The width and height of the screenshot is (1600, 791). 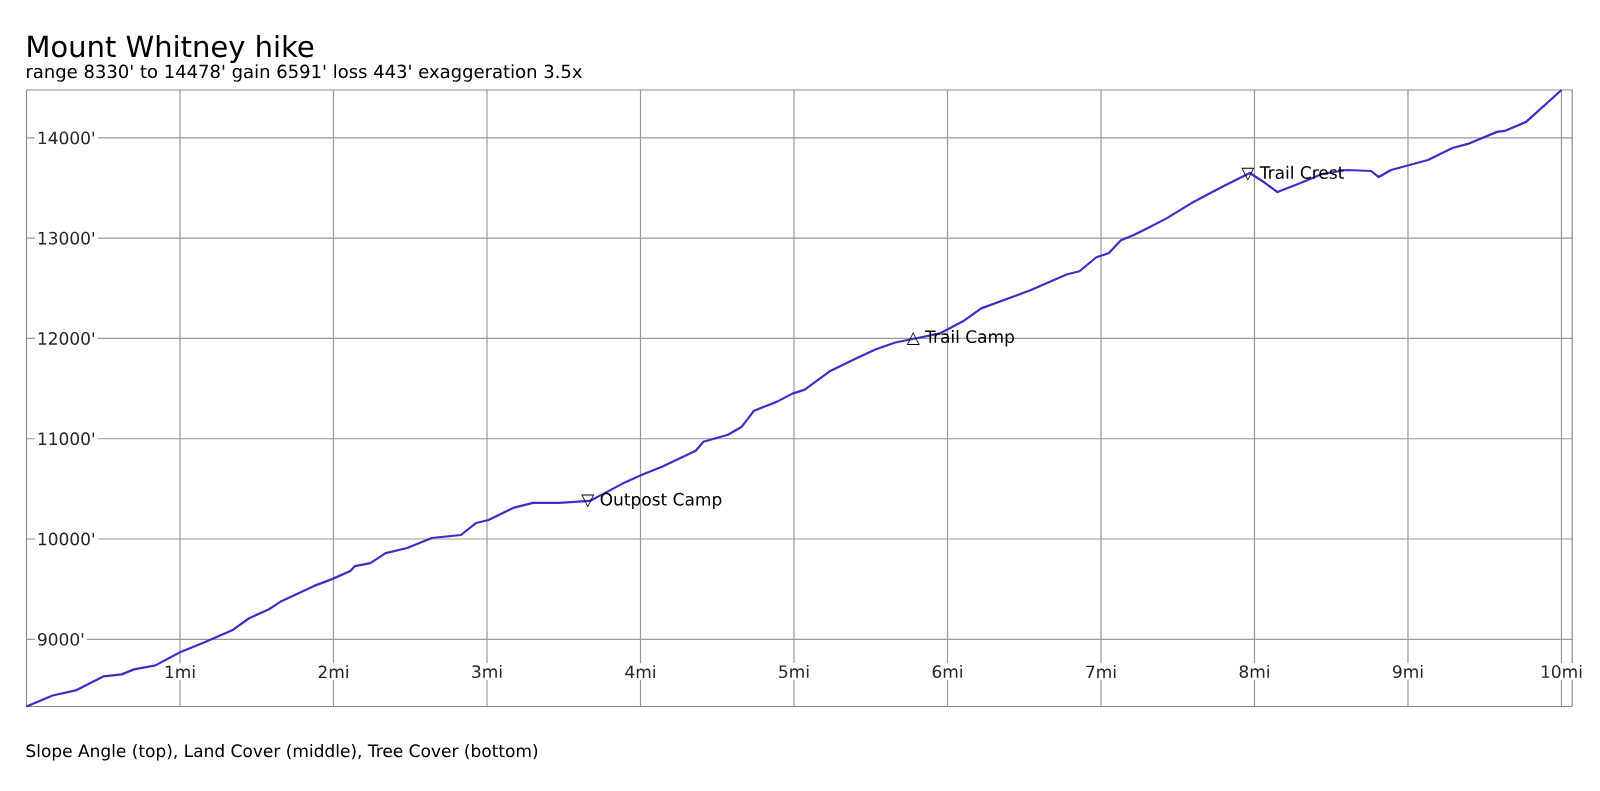 I want to click on x-tick-label: 10mi, so click(x=1561, y=671).